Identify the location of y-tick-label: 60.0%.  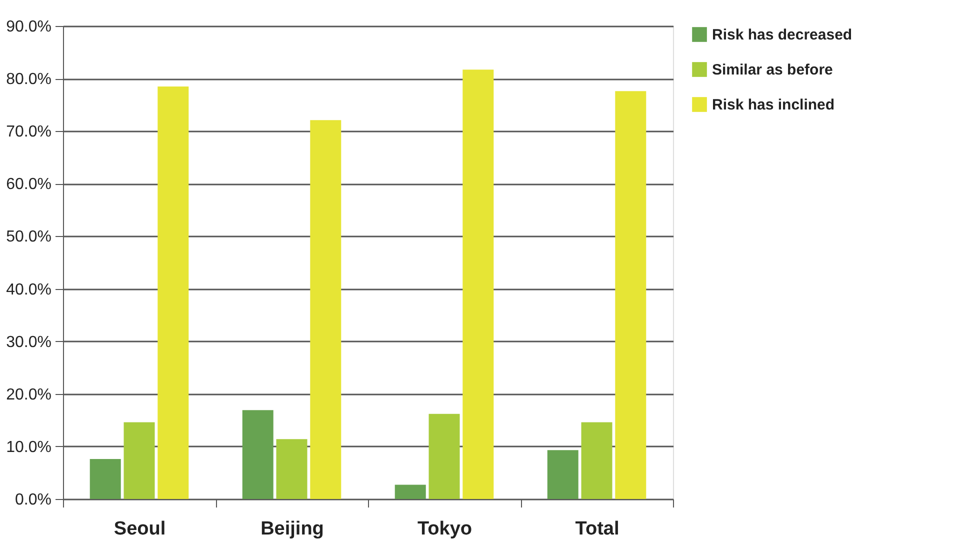
(29, 185).